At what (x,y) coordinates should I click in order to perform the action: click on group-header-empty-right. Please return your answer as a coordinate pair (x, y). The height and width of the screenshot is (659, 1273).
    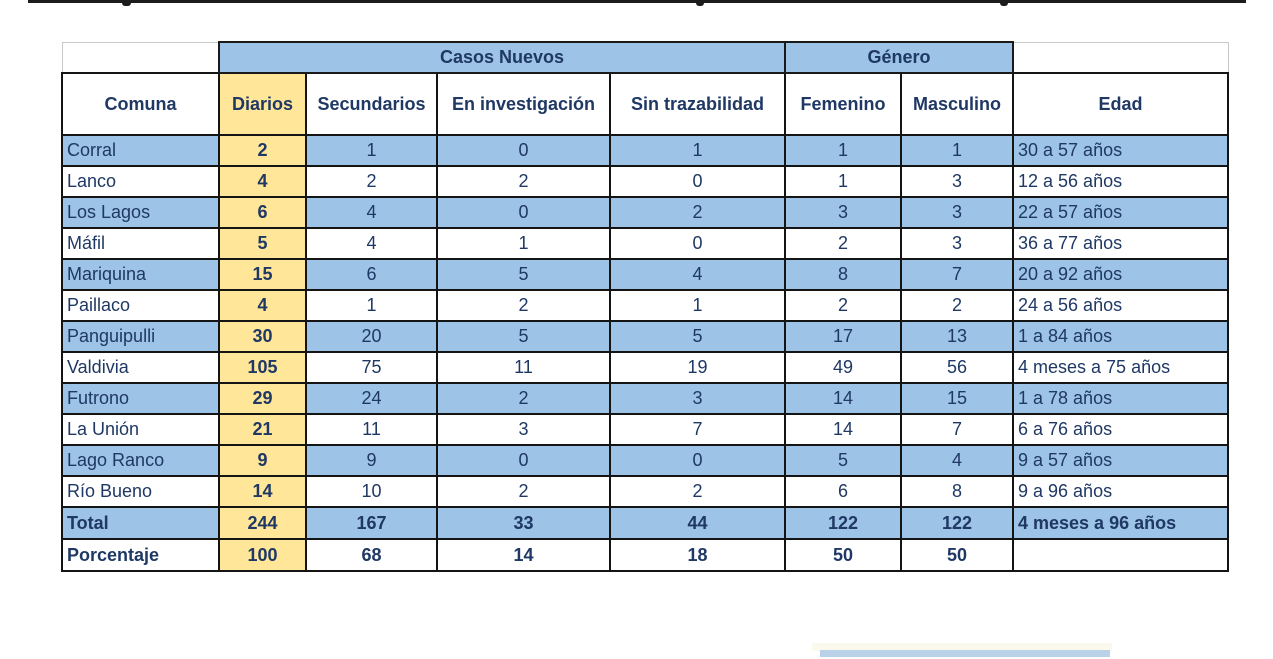
    Looking at the image, I should click on (1120, 57).